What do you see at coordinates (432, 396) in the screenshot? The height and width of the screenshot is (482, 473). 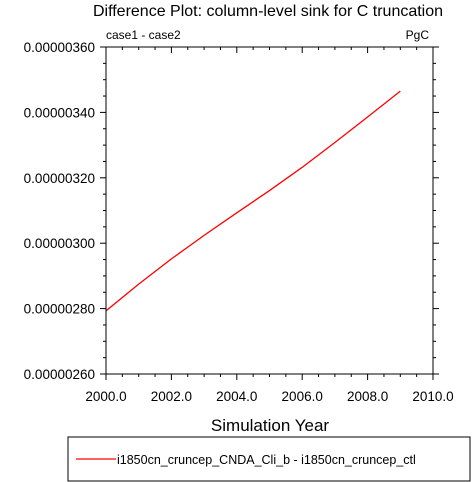 I see `x-tick-label: 2010.0` at bounding box center [432, 396].